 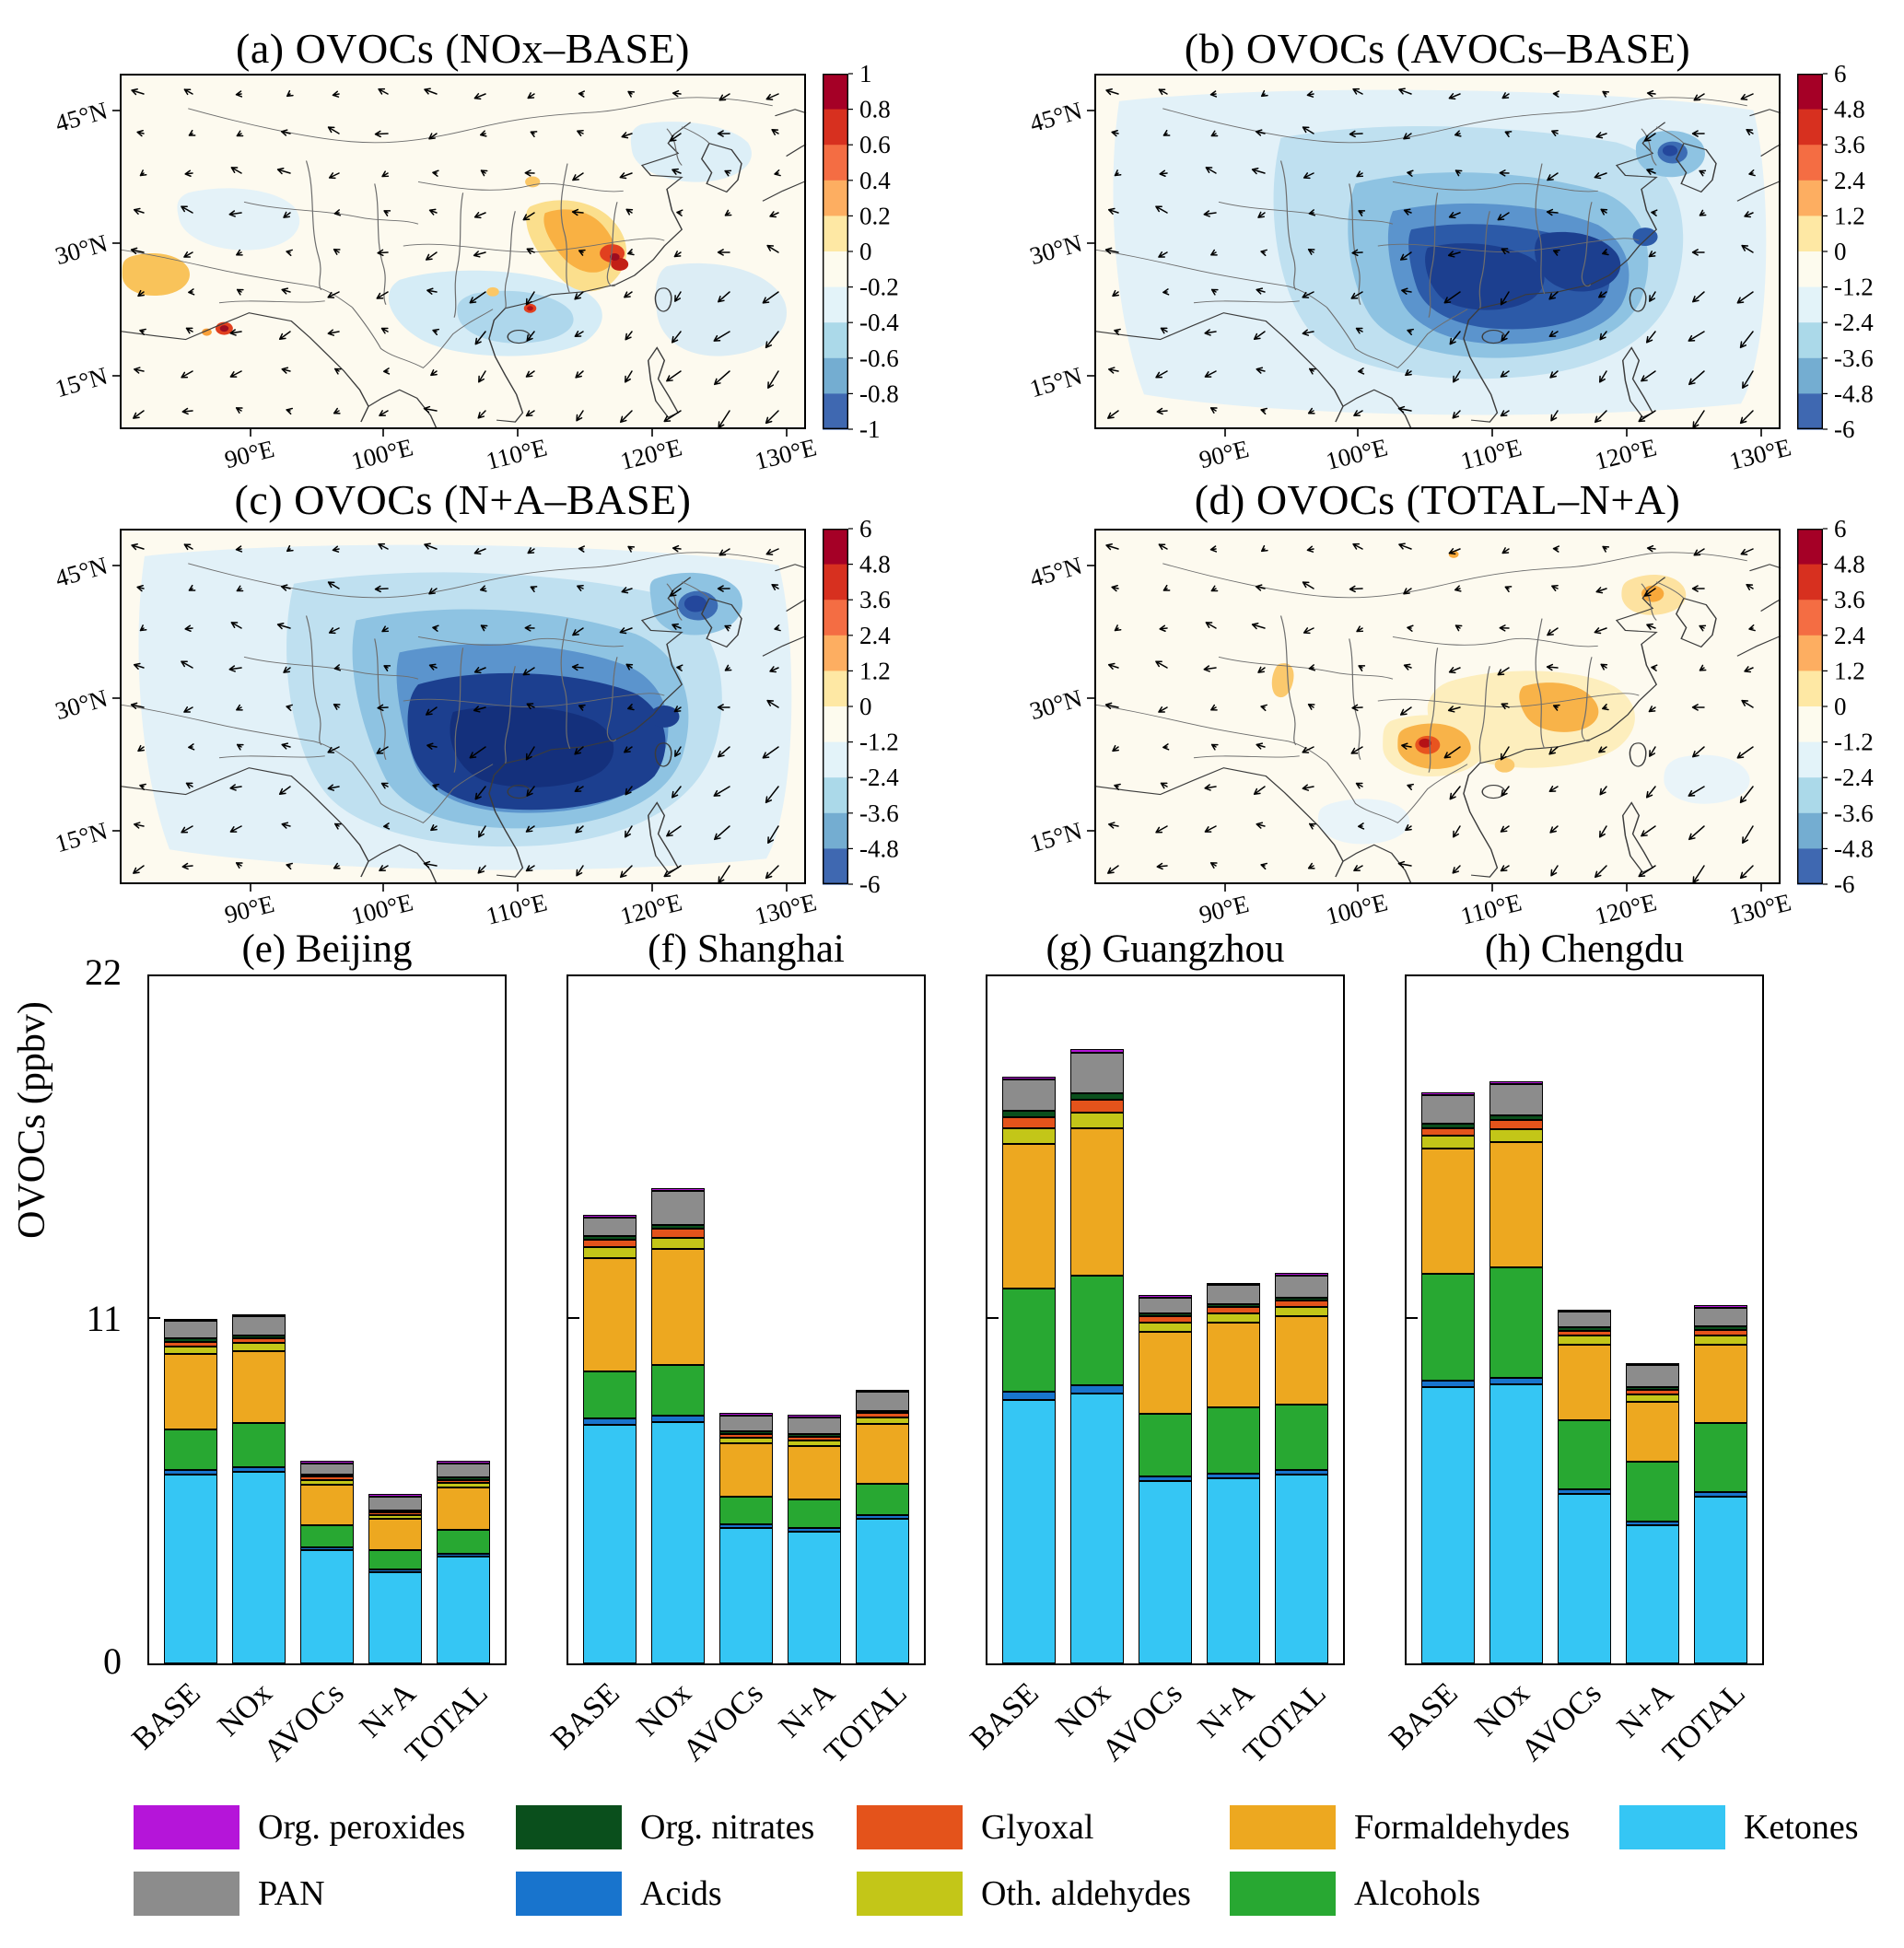 I want to click on map-title-d: (d) OVOCs (TOTAL–N+A), so click(x=1437, y=500).